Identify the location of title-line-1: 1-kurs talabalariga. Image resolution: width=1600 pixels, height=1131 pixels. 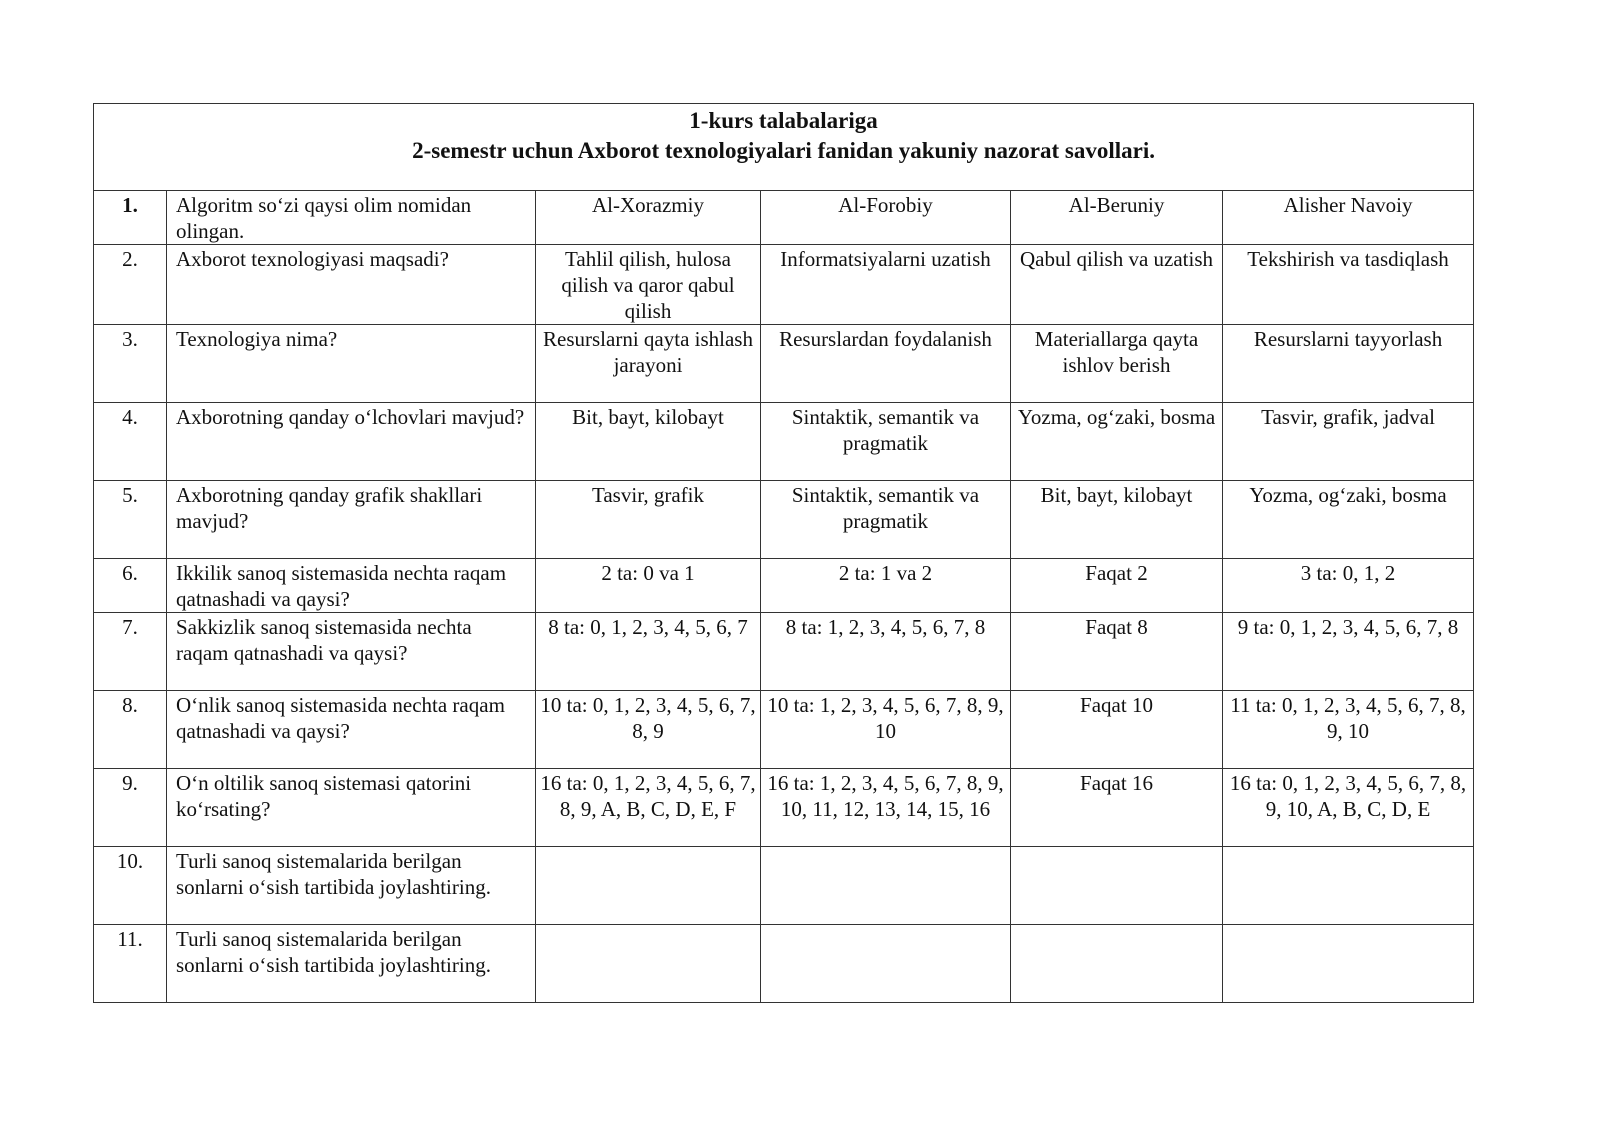
(783, 120).